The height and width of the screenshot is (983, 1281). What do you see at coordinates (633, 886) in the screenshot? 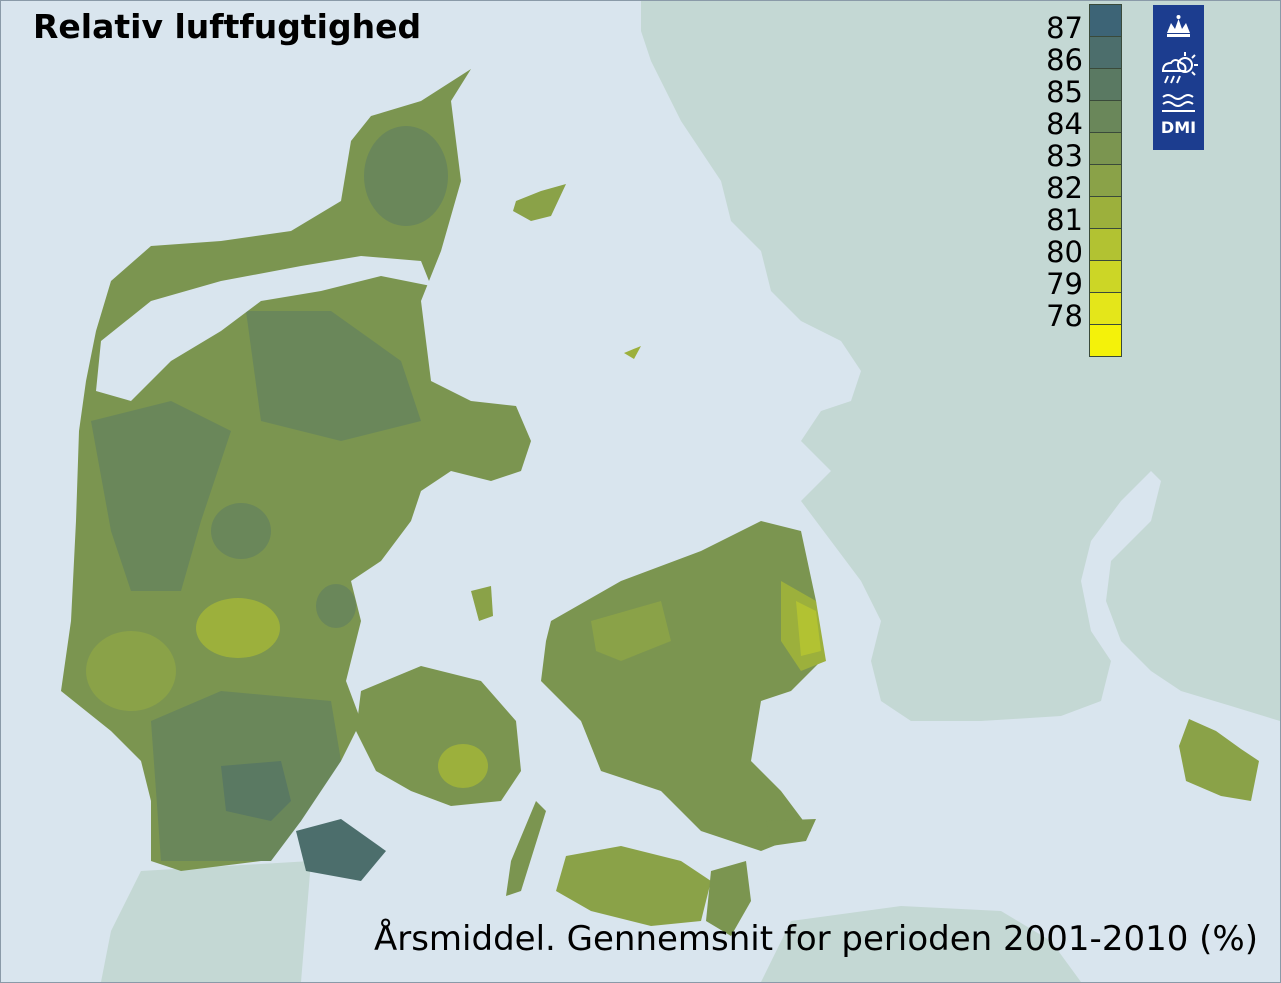
I see `lolland-island` at bounding box center [633, 886].